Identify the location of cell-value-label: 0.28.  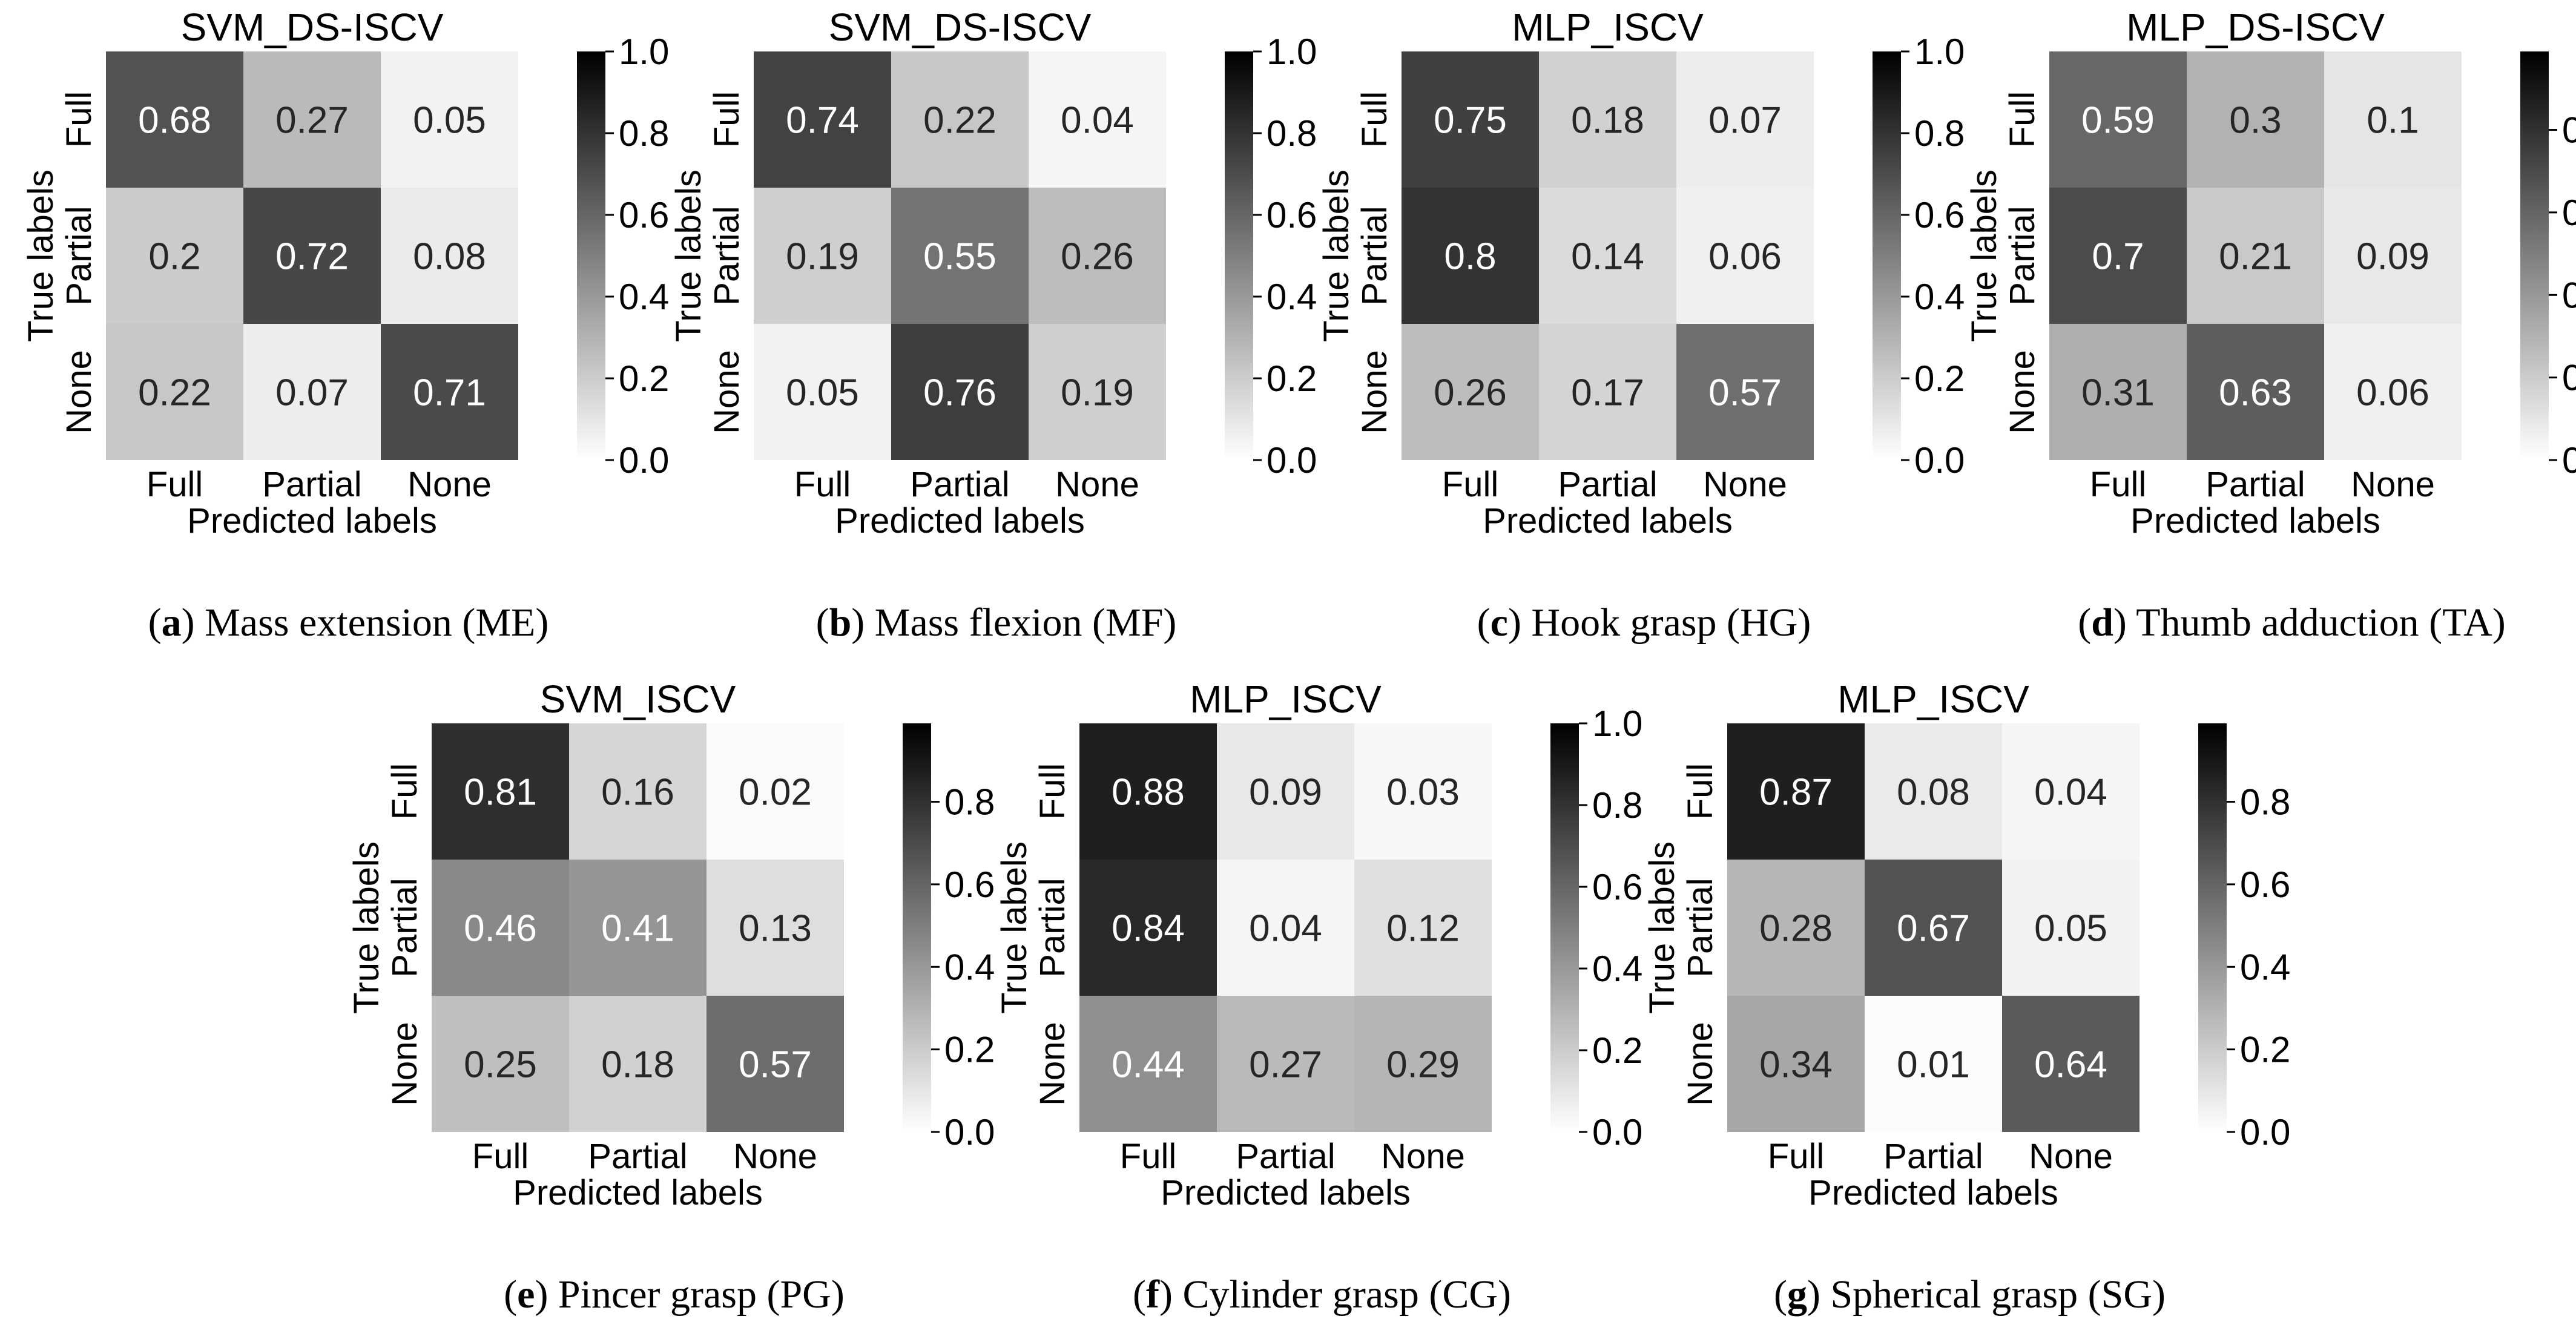
(1796, 929).